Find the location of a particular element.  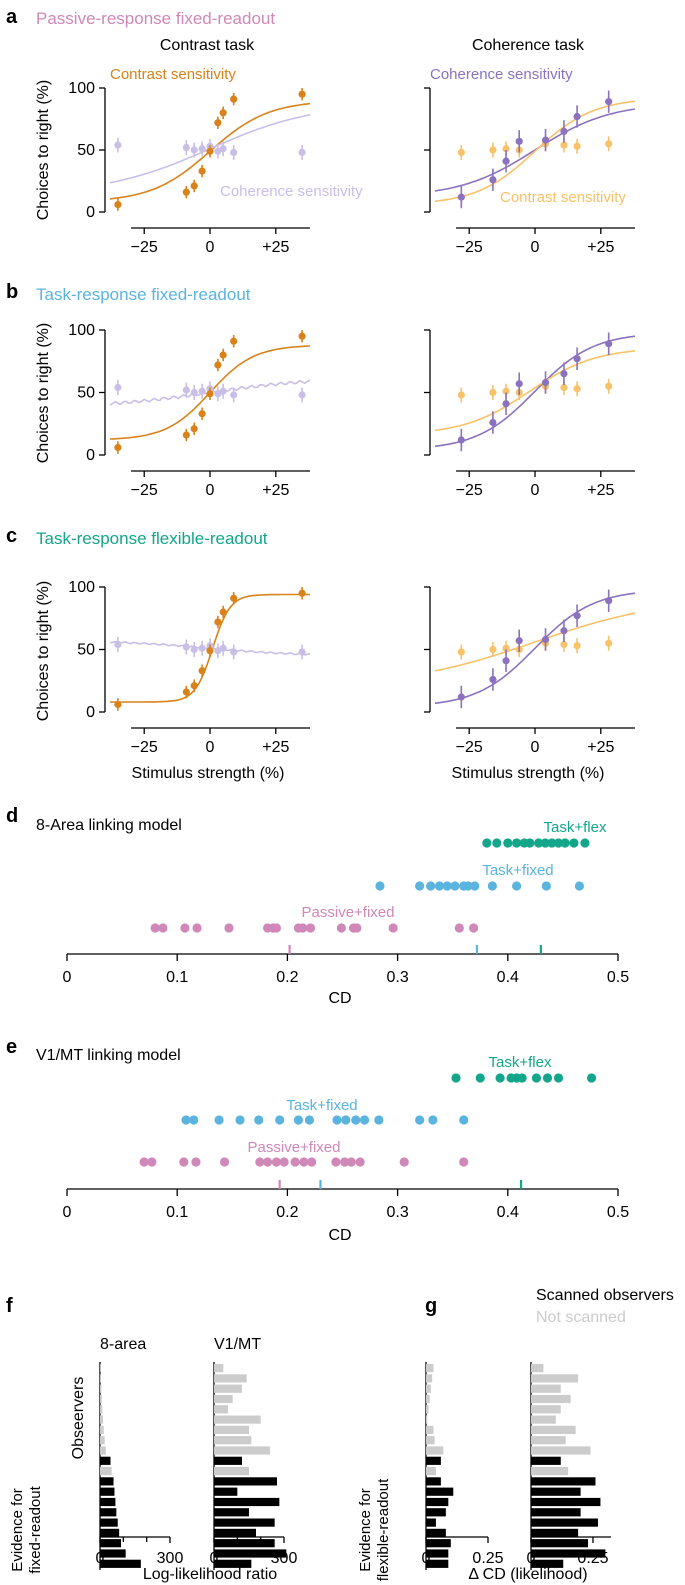

label-coherence-sensitivity-a-right: Coherence sensitivity is located at coordinates (501, 74).